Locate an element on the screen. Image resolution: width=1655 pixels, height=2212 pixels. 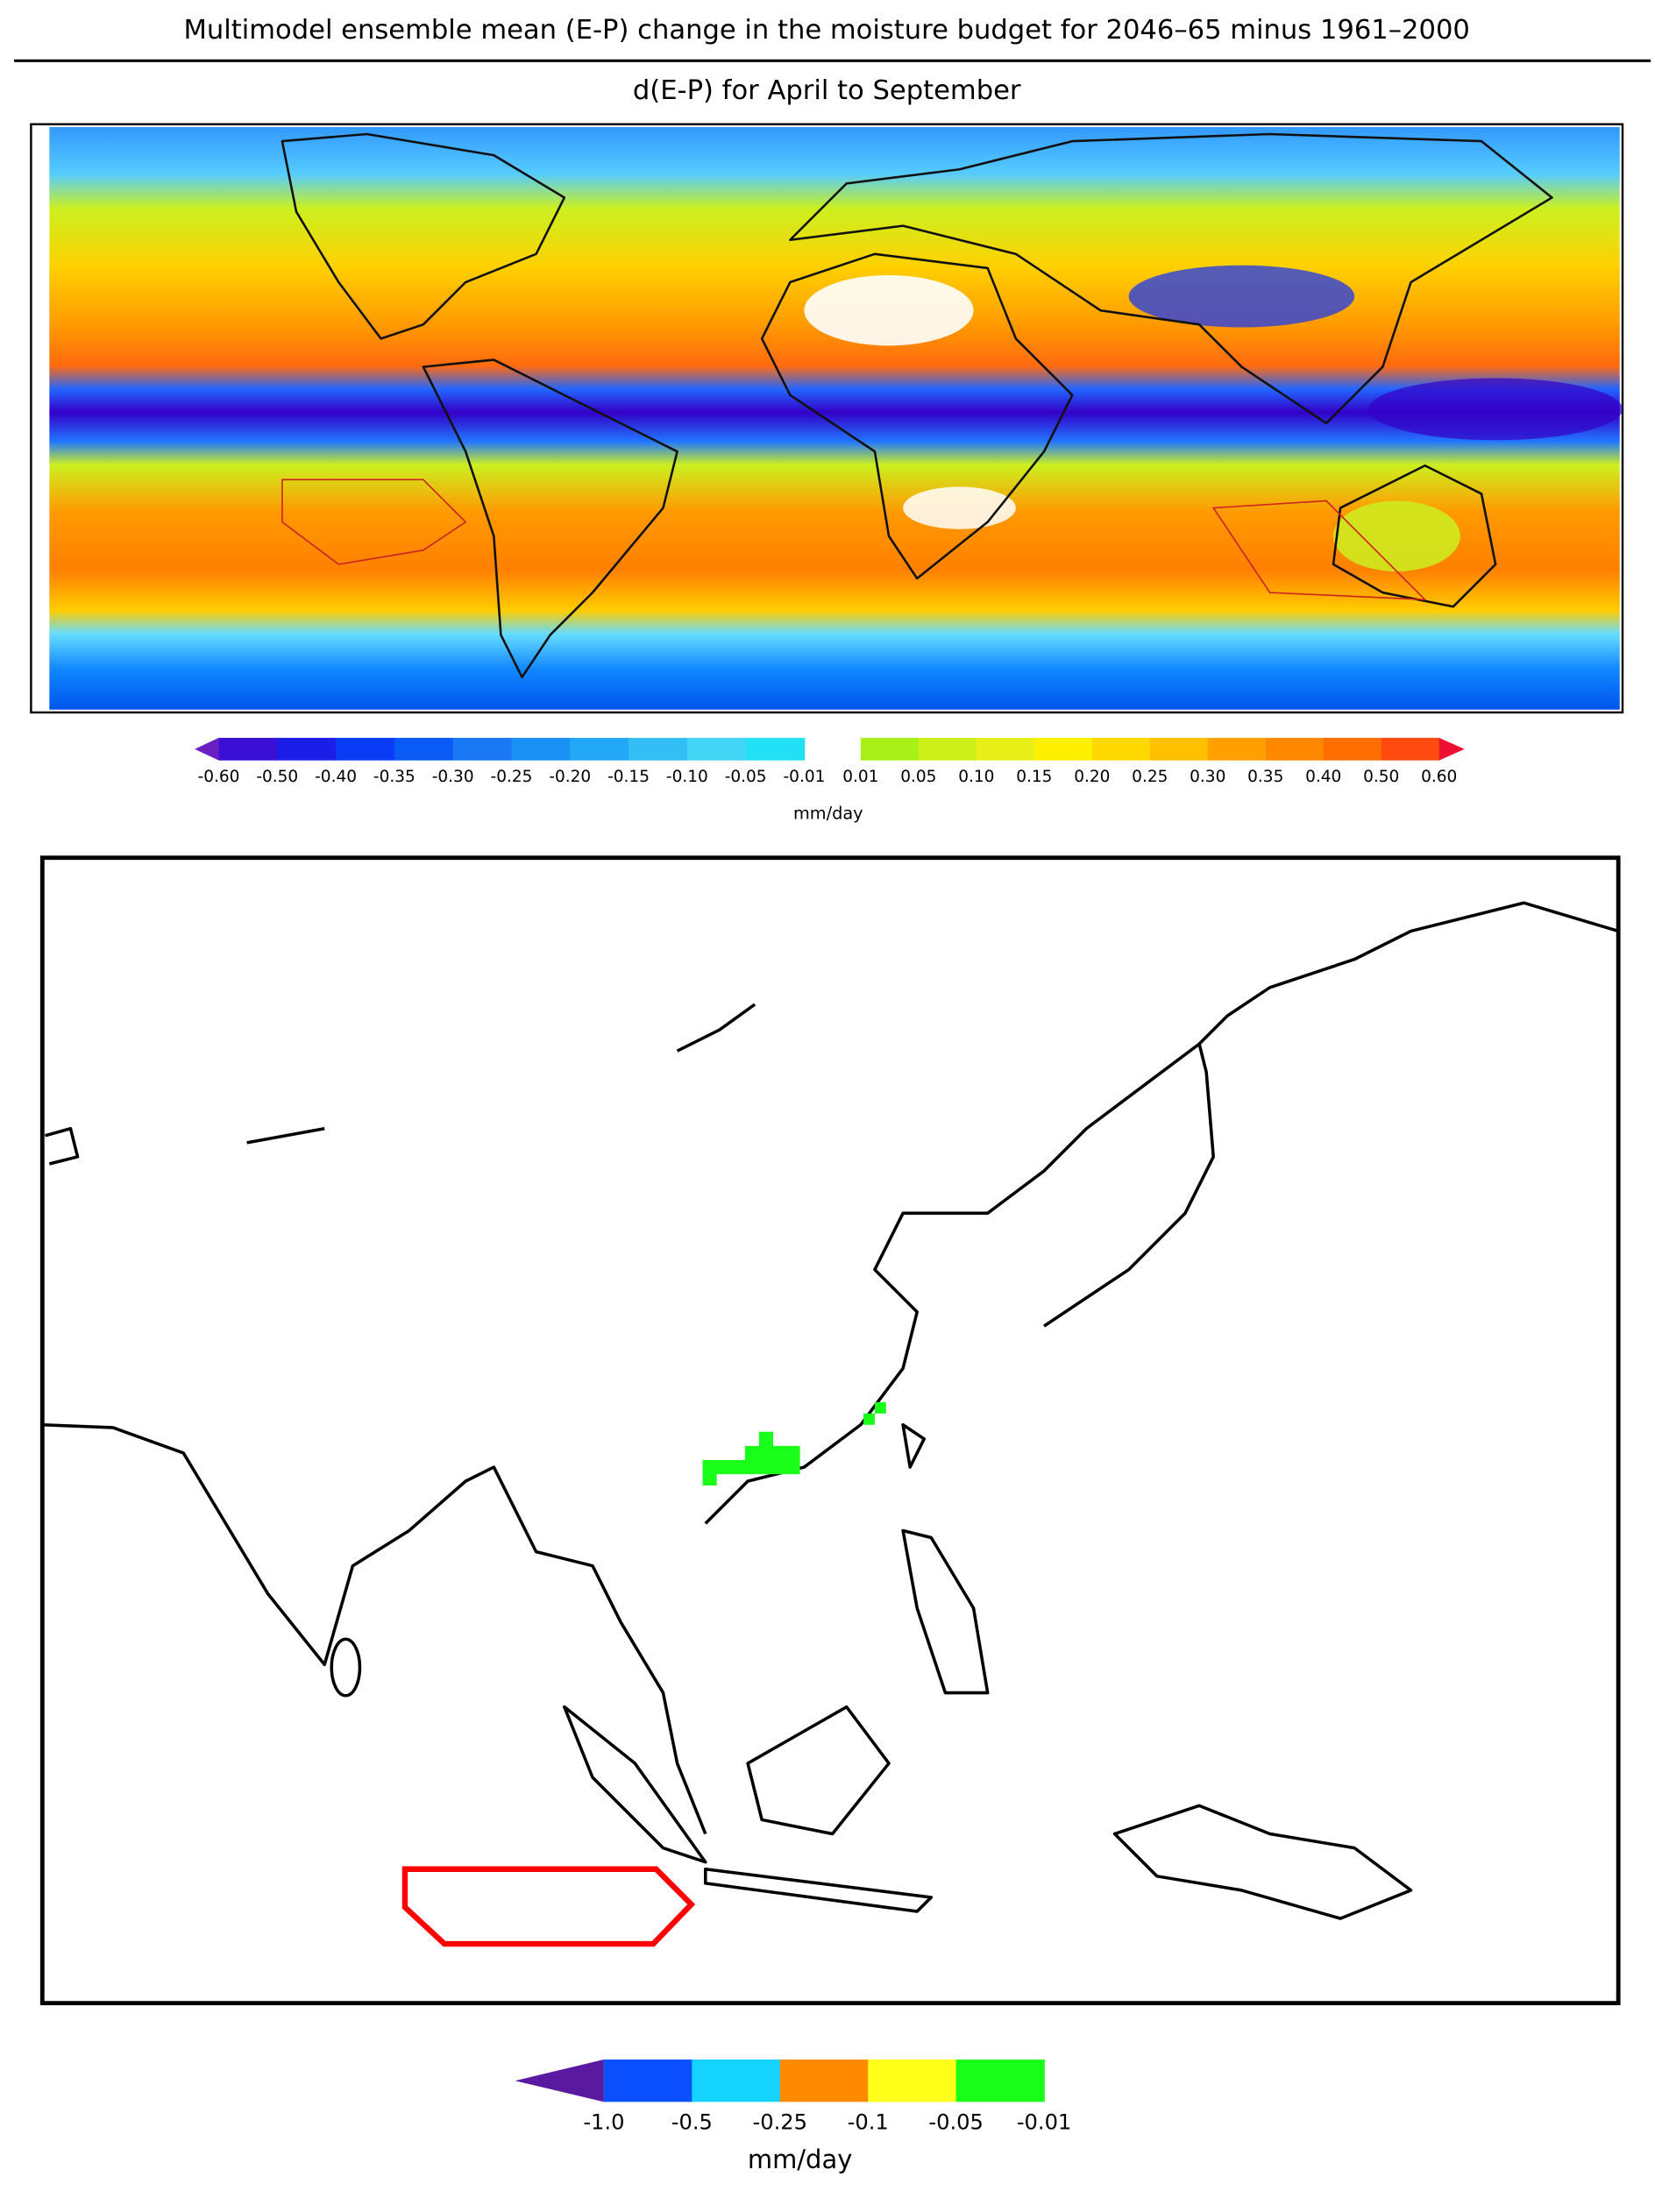
bottom-colorbar: -1.0 -0.5 -0.25 -0.1 -0.05 -0.01 is located at coordinates (793, 2097).